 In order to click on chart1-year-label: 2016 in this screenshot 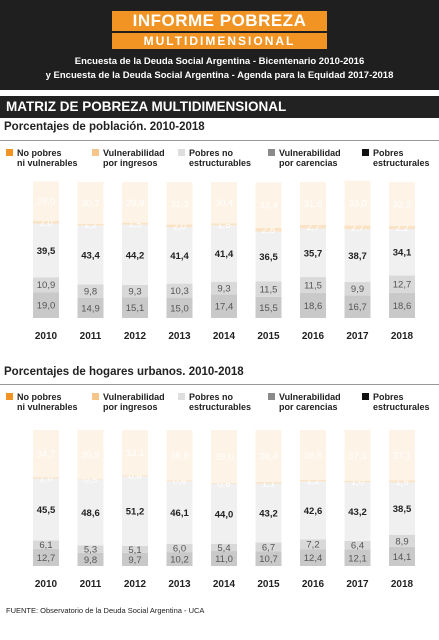, I will do `click(313, 336)`.